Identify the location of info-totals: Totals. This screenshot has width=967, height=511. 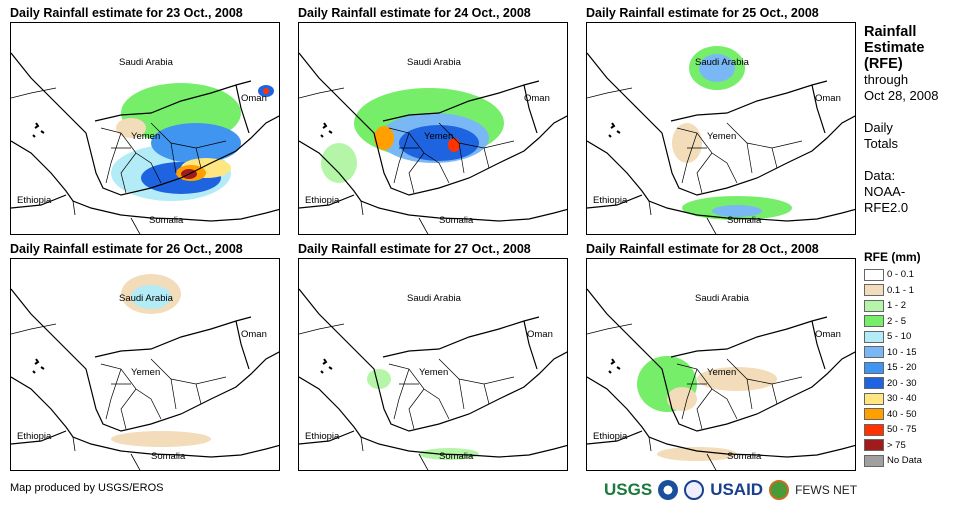
(881, 143).